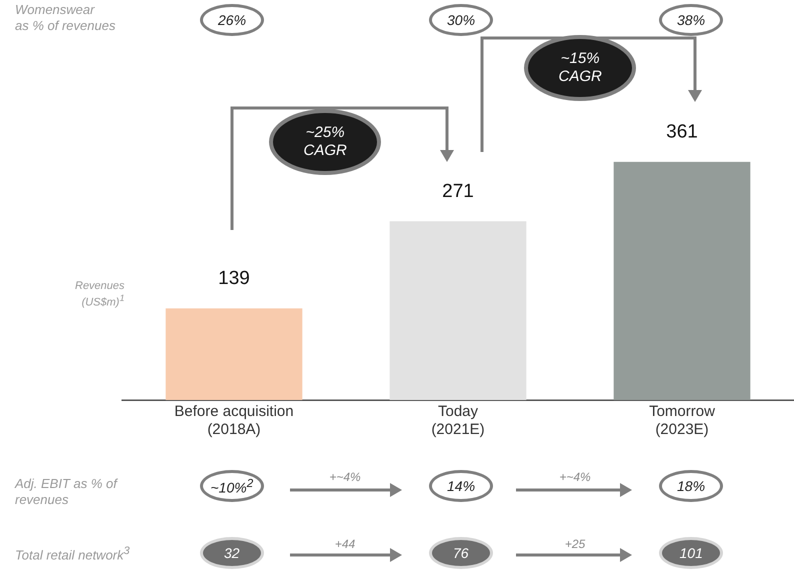 This screenshot has height=570, width=794. Describe the element at coordinates (232, 486) in the screenshot. I see `text: ~10%$^{2}$` at that location.